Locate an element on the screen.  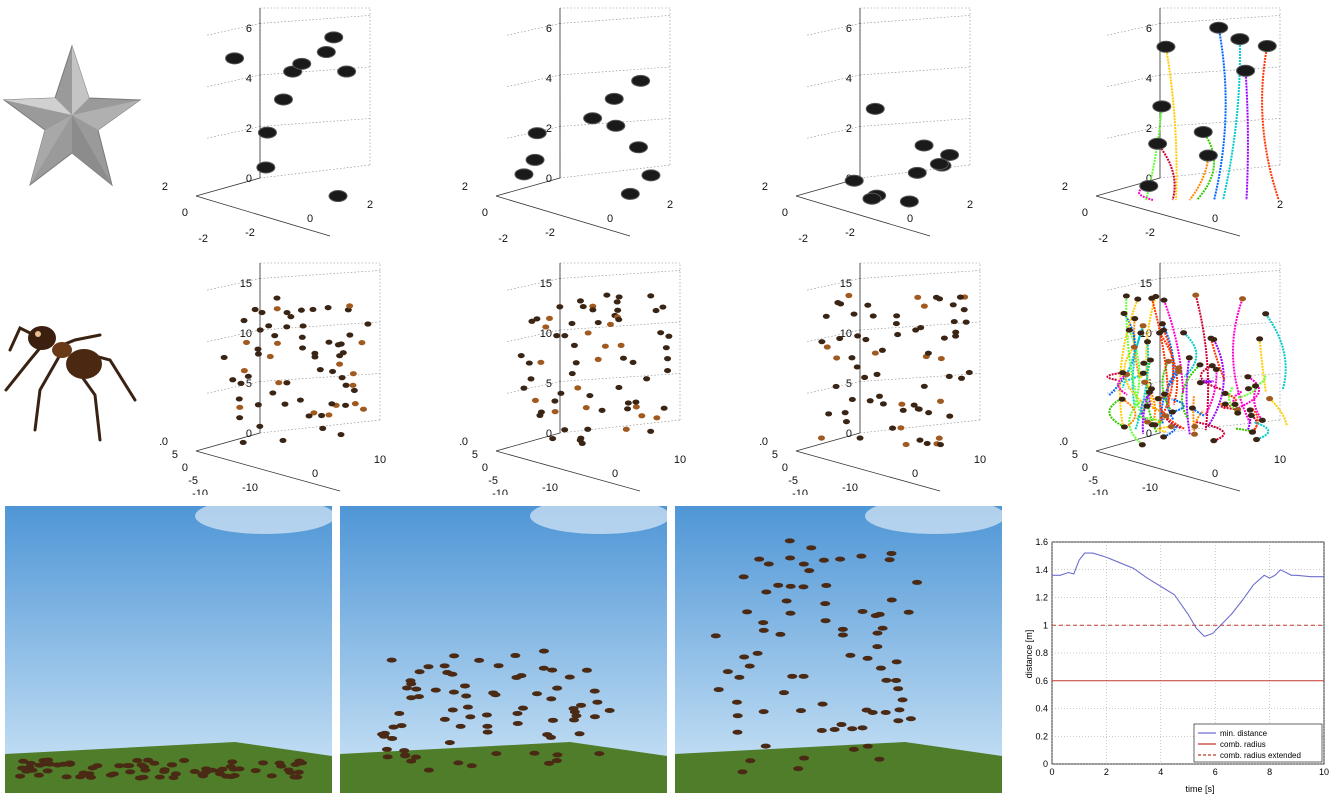
legend-label: comb. radius is located at coordinates (1243, 744).